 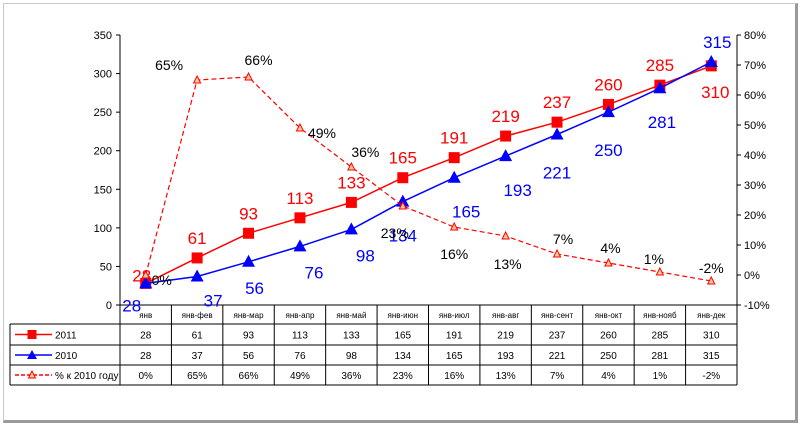 What do you see at coordinates (608, 150) in the screenshot?
I see `data-label: 250` at bounding box center [608, 150].